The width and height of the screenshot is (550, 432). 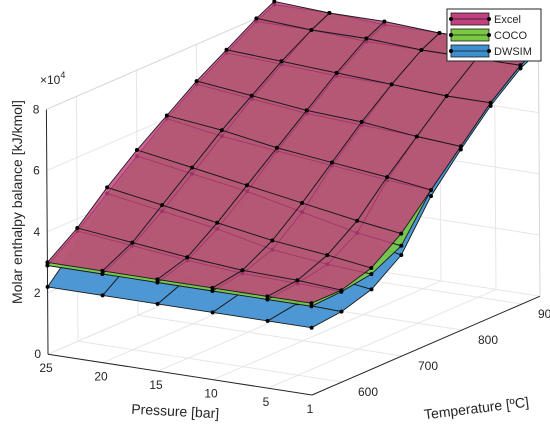 I want to click on z-tick-label: 2, so click(x=37, y=293).